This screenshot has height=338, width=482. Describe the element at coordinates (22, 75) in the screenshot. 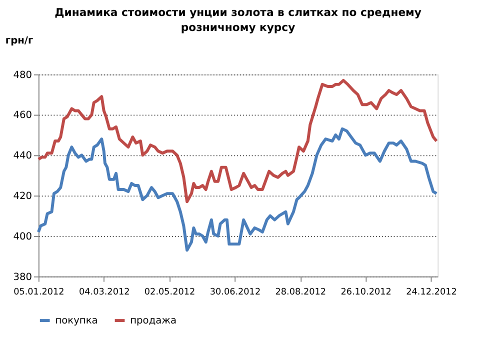

I see `y-tick-label: 480` at that location.